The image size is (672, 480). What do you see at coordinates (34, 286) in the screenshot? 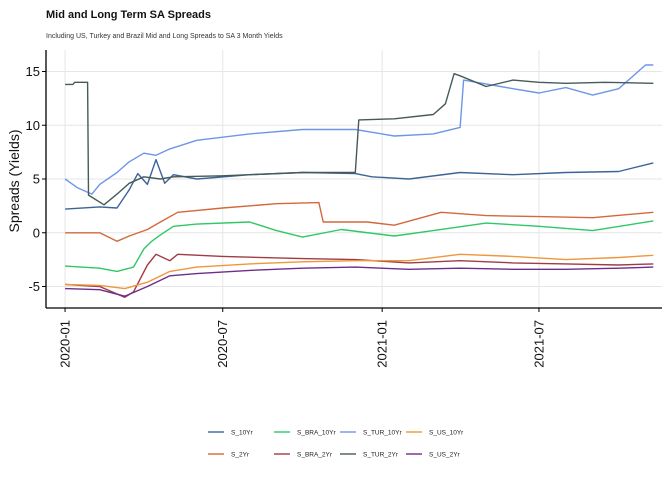
I see `y-tick-label: -5` at bounding box center [34, 286].